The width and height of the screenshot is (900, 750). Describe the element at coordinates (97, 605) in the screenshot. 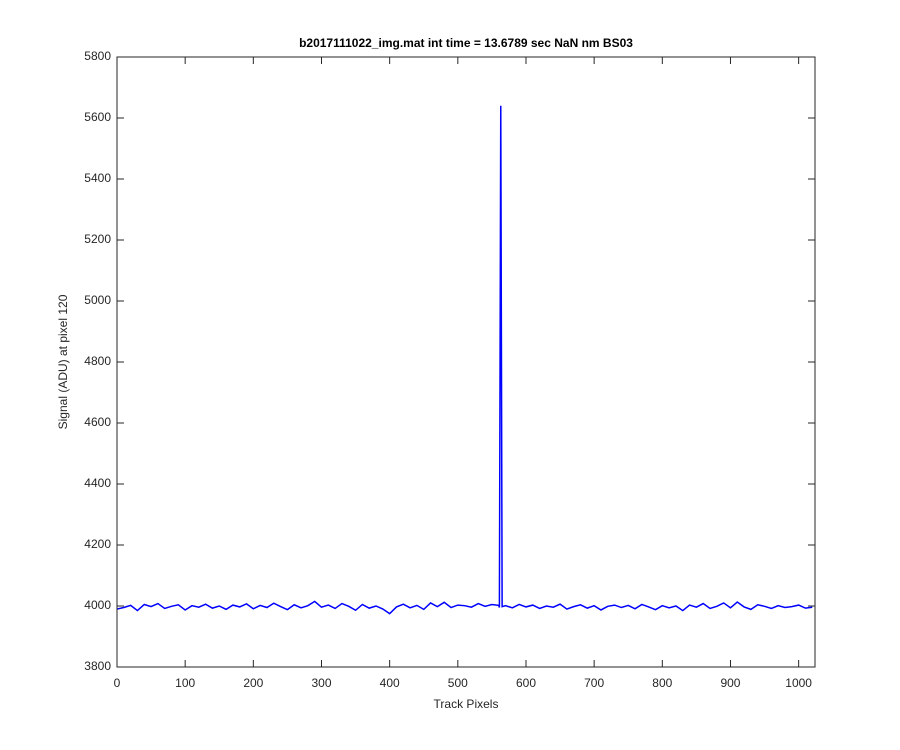

I see `y-tick-label: 4000` at that location.